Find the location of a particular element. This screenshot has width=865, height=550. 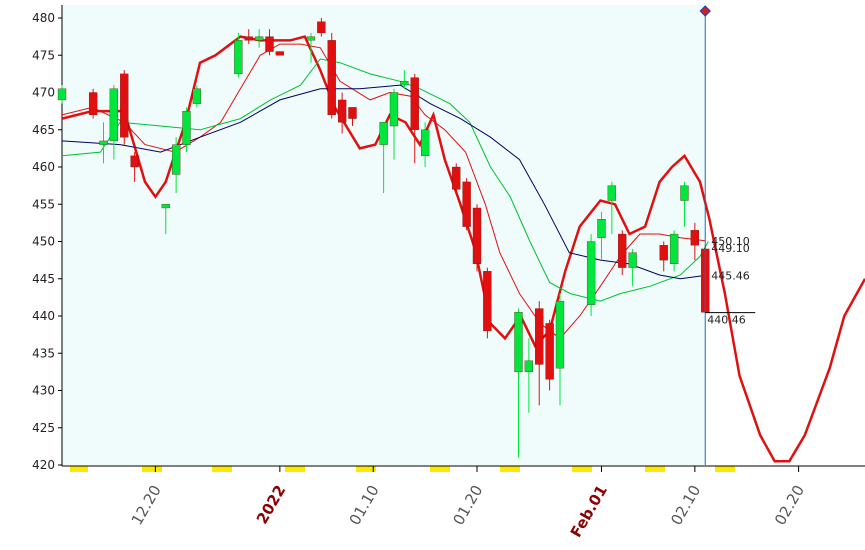

annotation-label: 450.10 is located at coordinates (730, 241).